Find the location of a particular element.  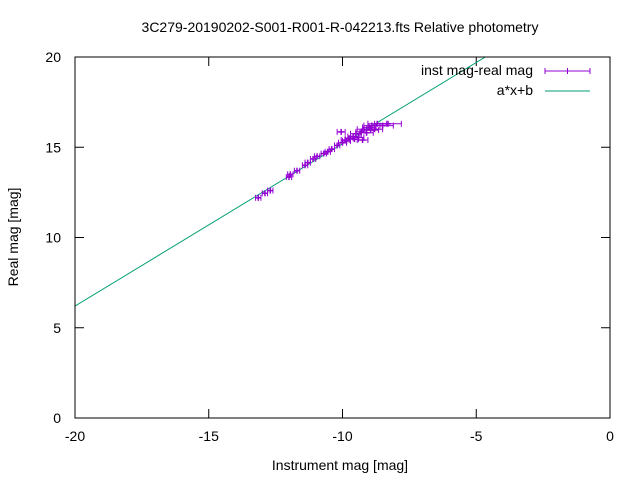

y-tick-label: 20 is located at coordinates (53, 57).